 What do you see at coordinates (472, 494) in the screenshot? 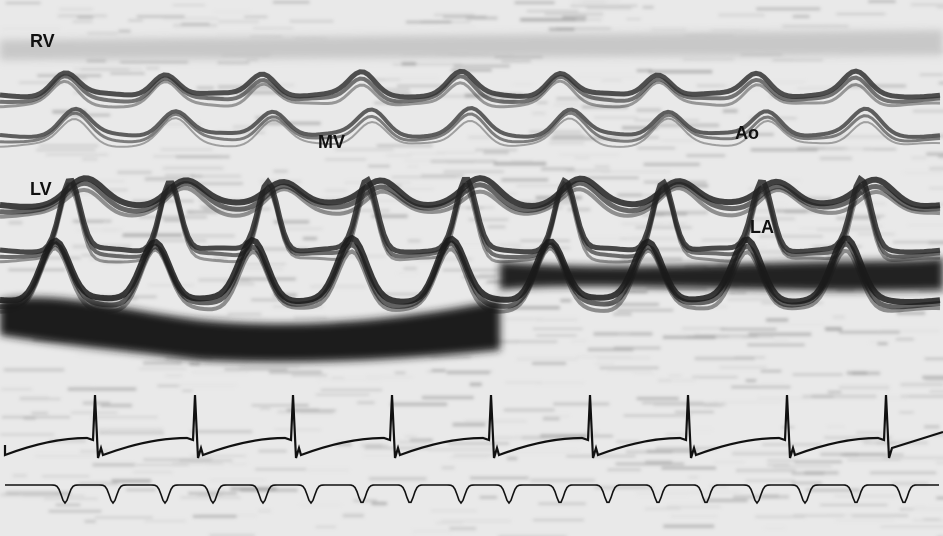
I see `phono-trace` at bounding box center [472, 494].